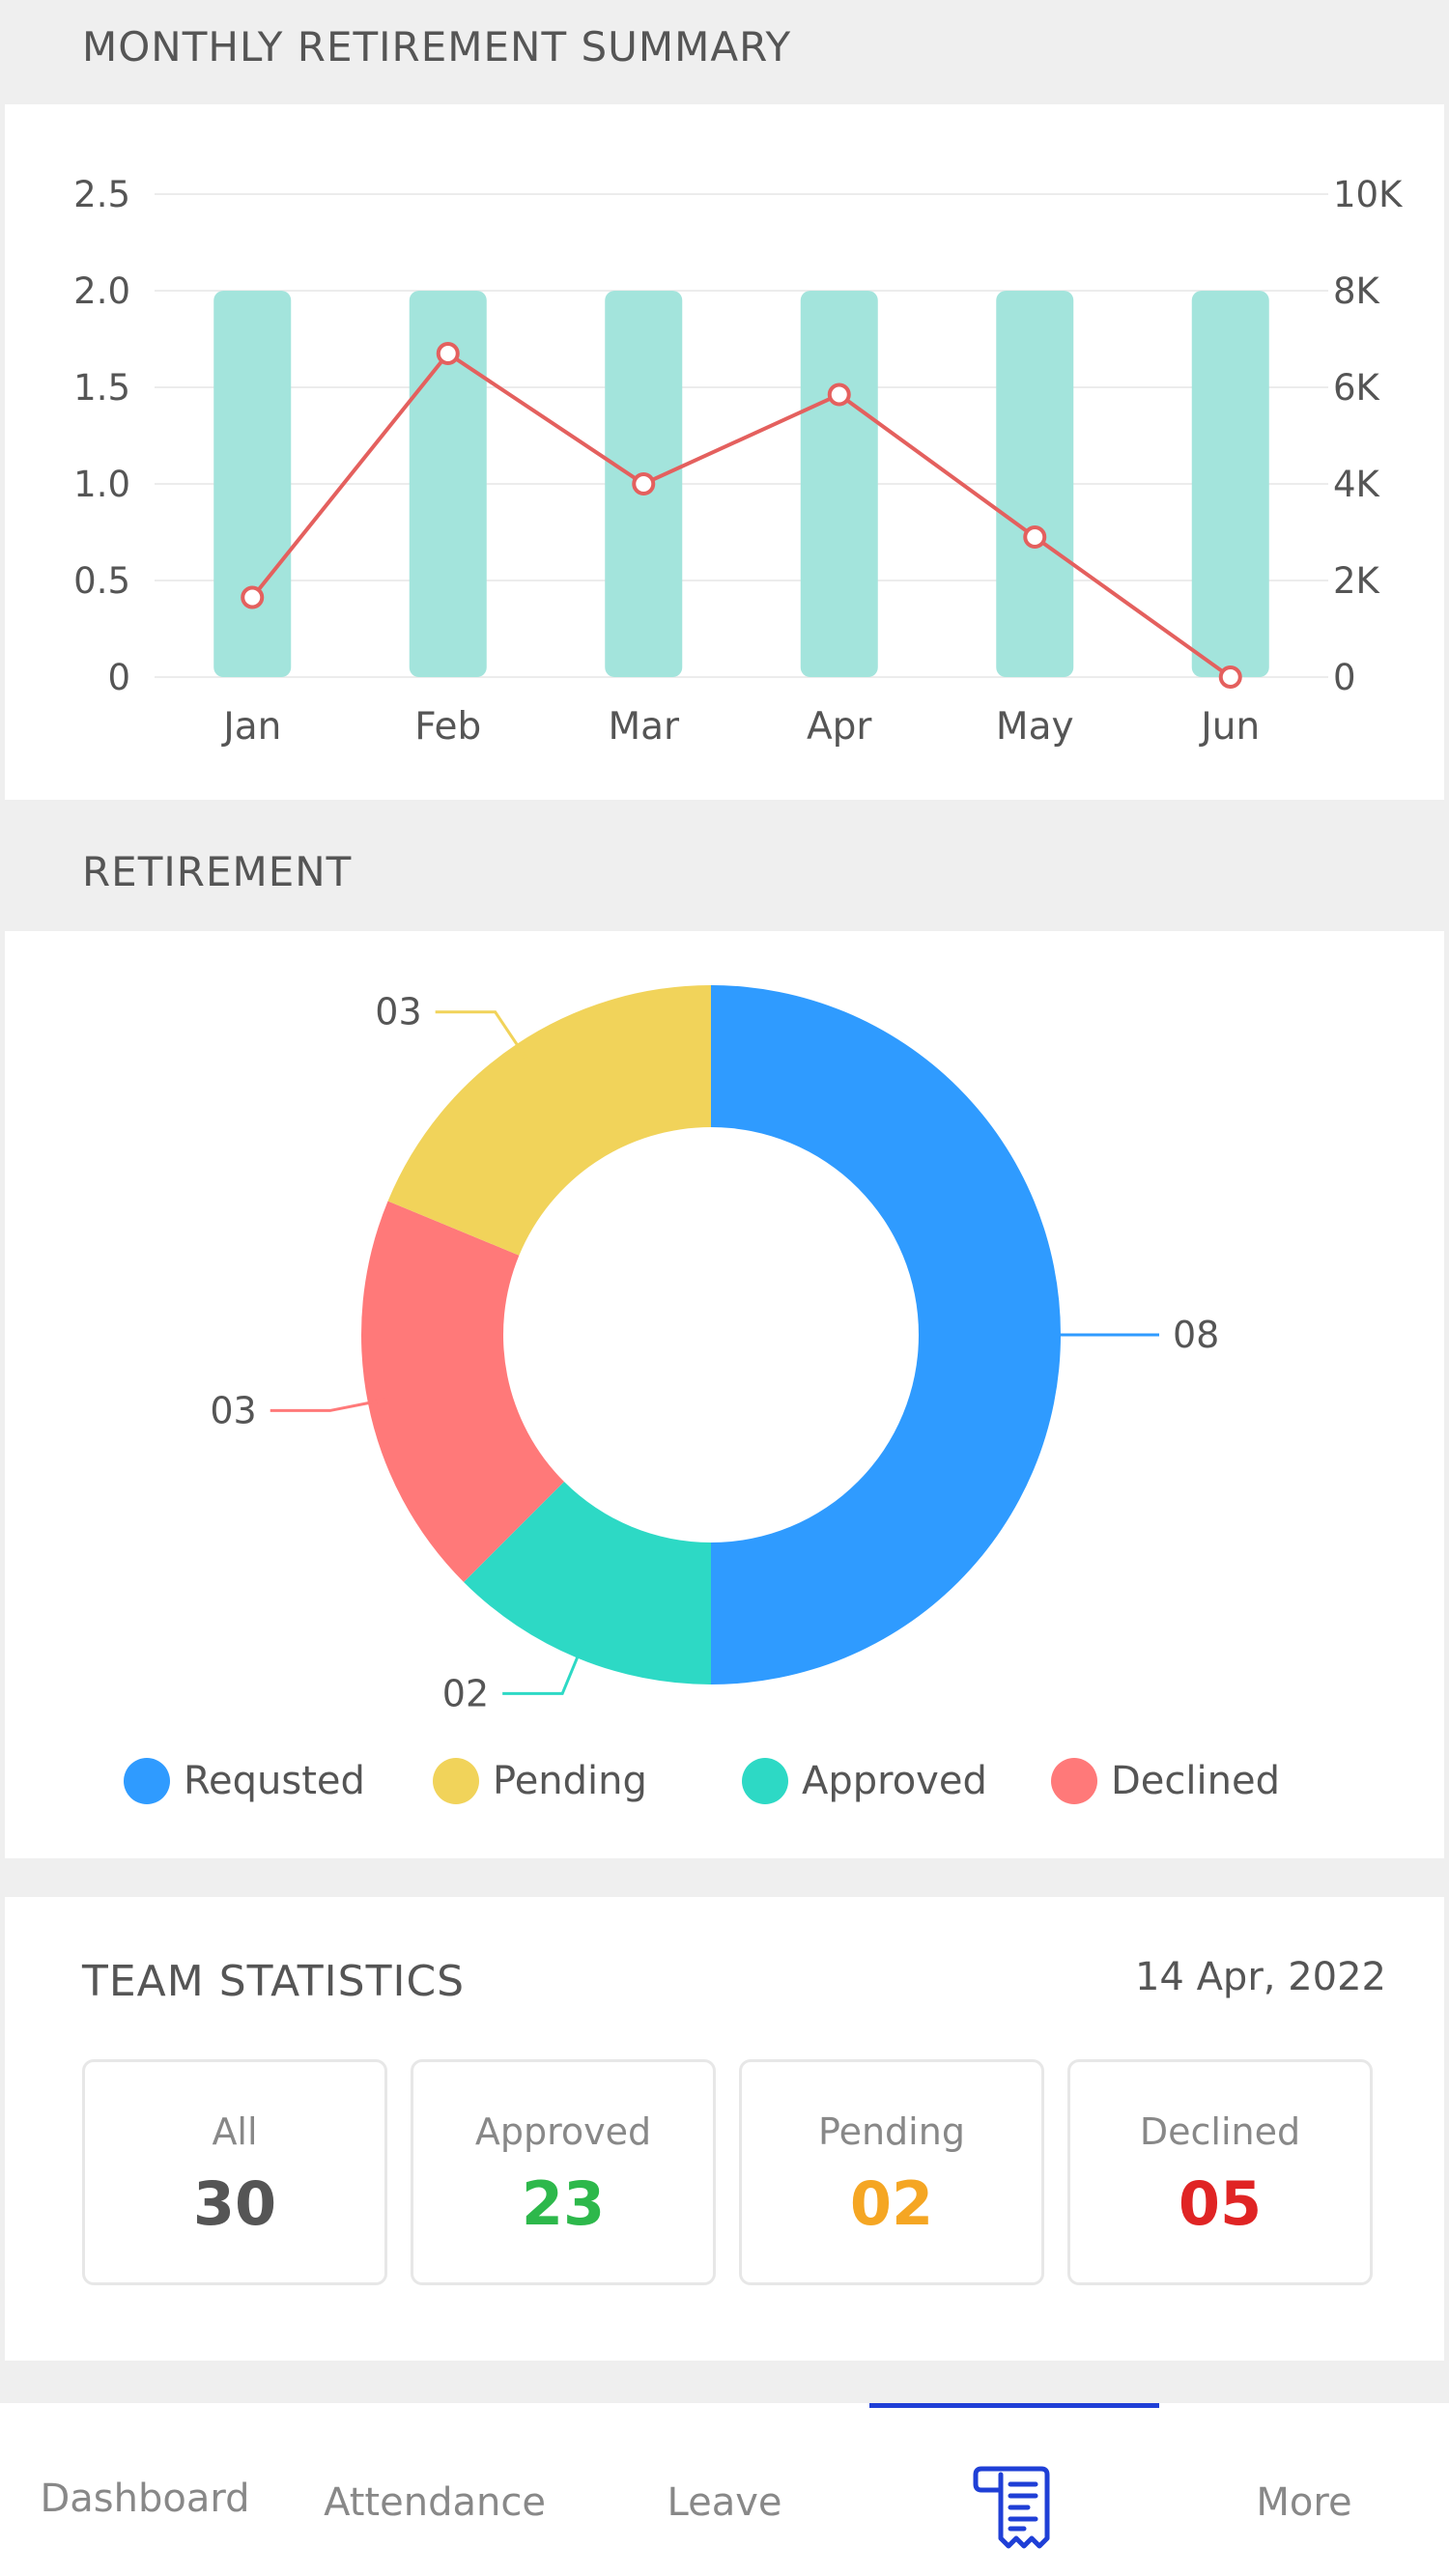 This screenshot has width=1449, height=2576. I want to click on nav-dashboard: Dashboard, so click(145, 2499).